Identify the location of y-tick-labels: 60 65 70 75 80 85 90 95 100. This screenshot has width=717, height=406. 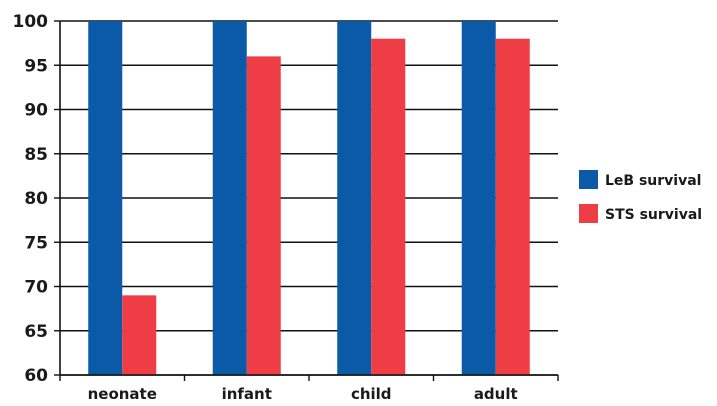
(31, 199).